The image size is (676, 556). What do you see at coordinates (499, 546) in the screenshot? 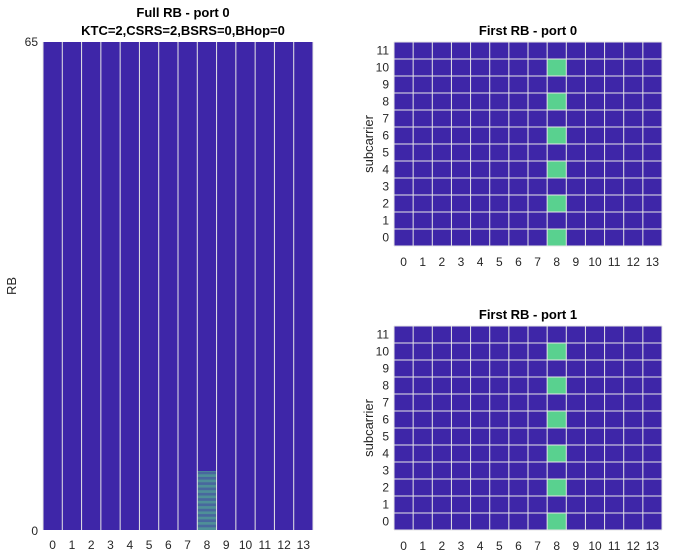
I see `x-tick-label: 5` at bounding box center [499, 546].